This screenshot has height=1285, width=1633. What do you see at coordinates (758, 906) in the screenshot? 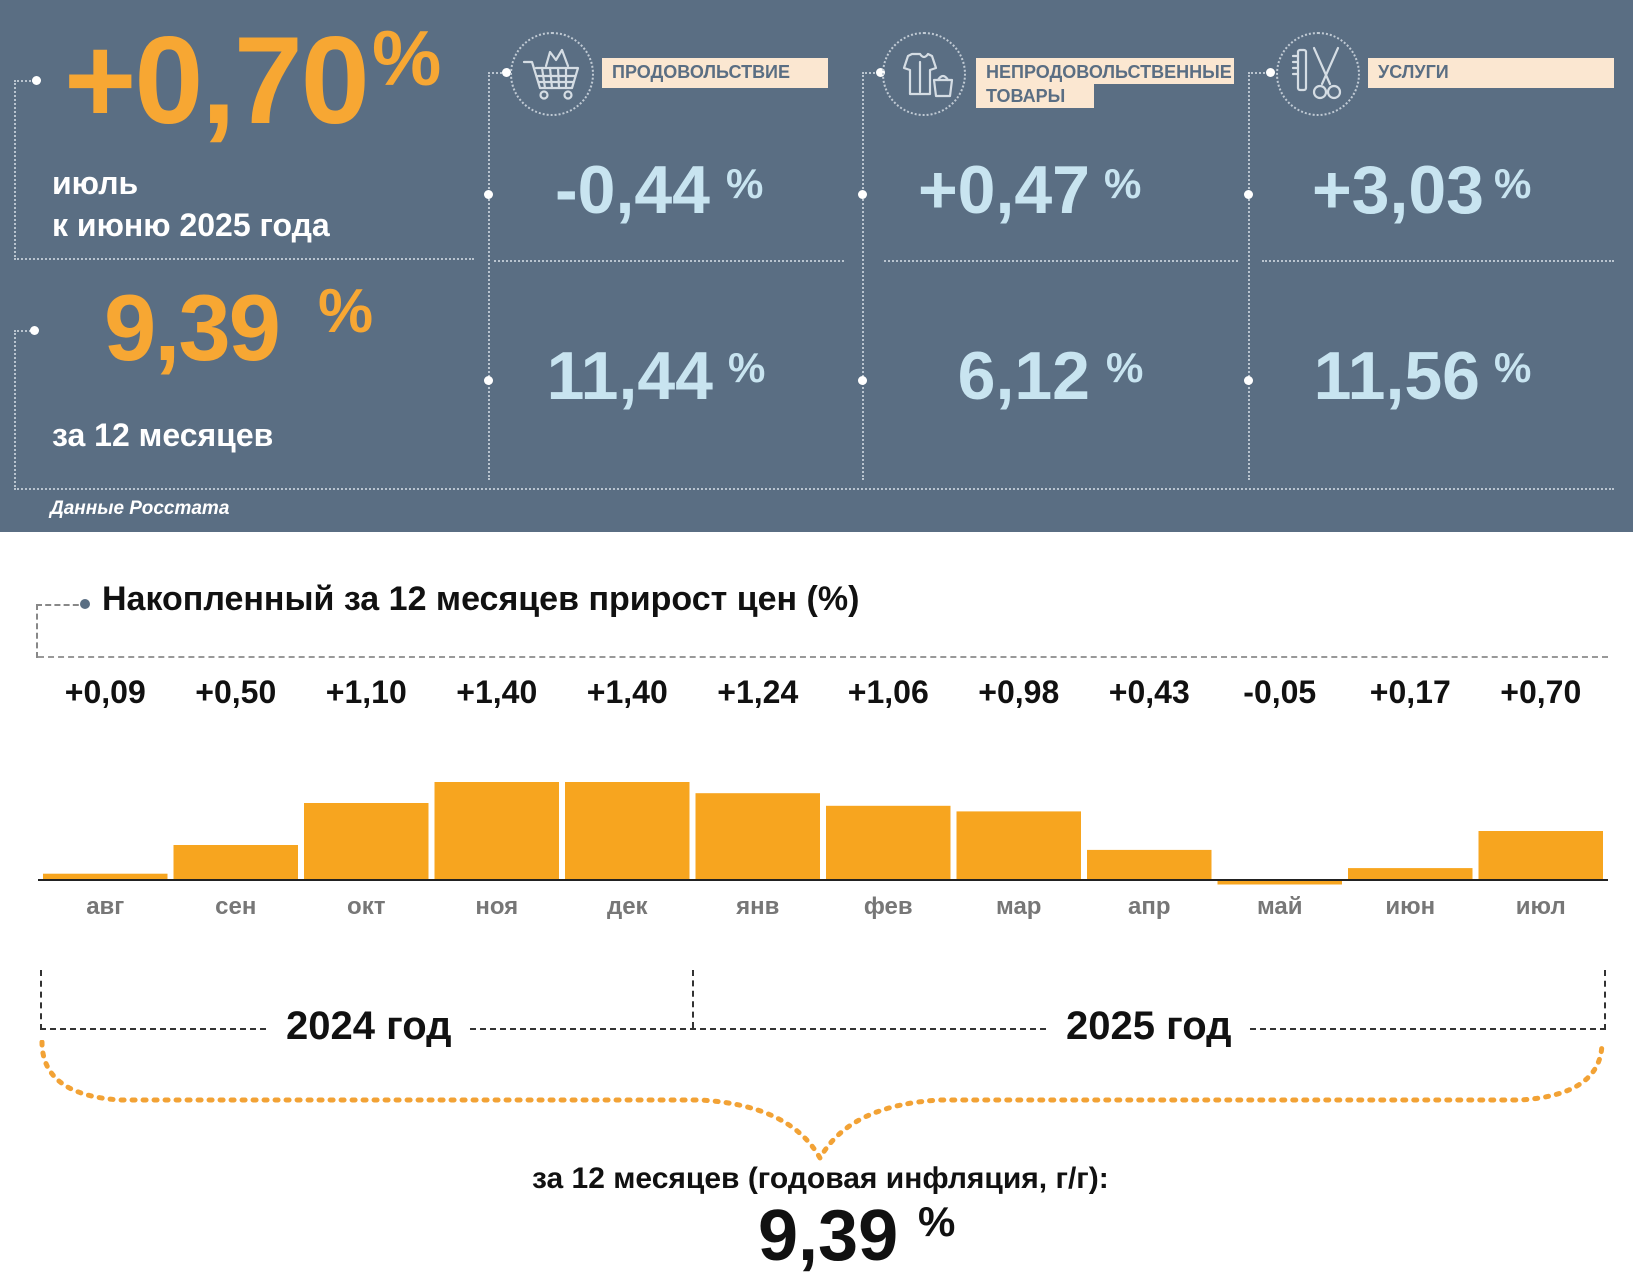
I see `x-tick-label: янв` at bounding box center [758, 906].